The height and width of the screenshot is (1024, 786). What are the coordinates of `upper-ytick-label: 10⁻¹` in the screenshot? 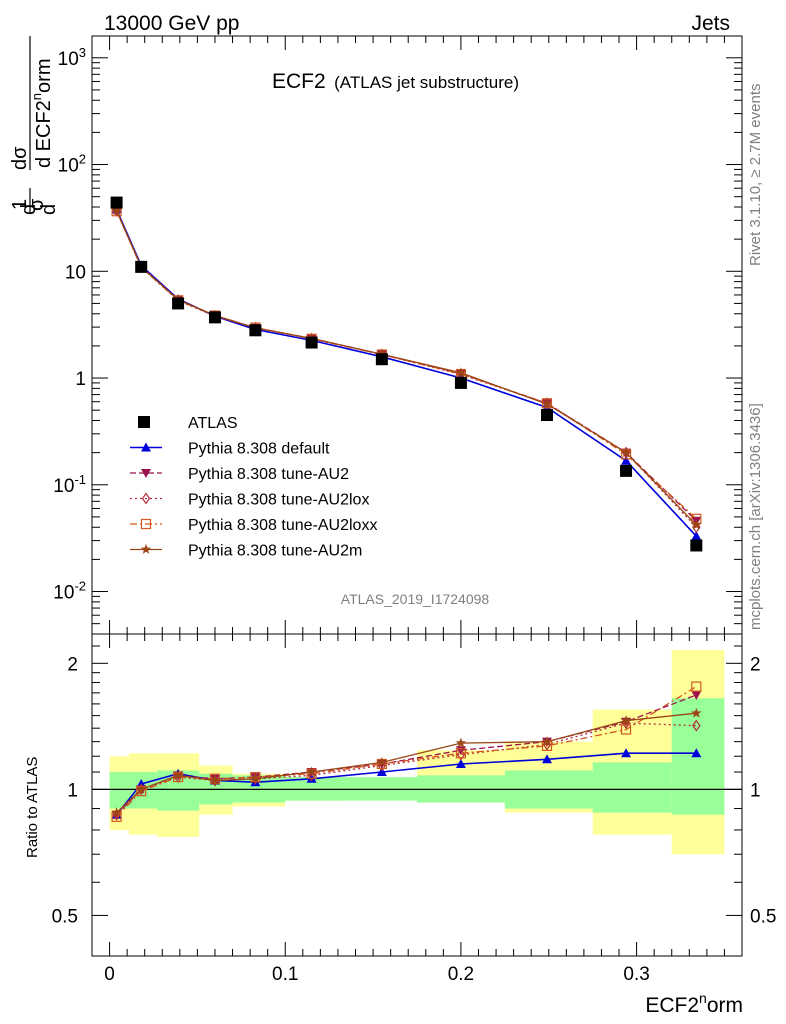 It's located at (69, 484).